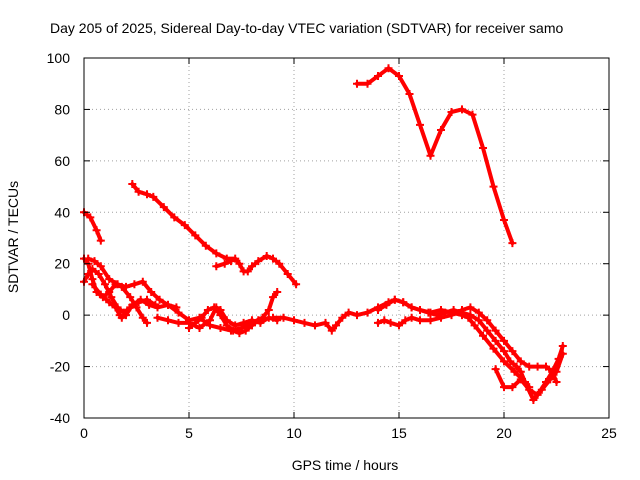 The image size is (640, 480). What do you see at coordinates (62, 212) in the screenshot?
I see `y-tick-label: 40` at bounding box center [62, 212].